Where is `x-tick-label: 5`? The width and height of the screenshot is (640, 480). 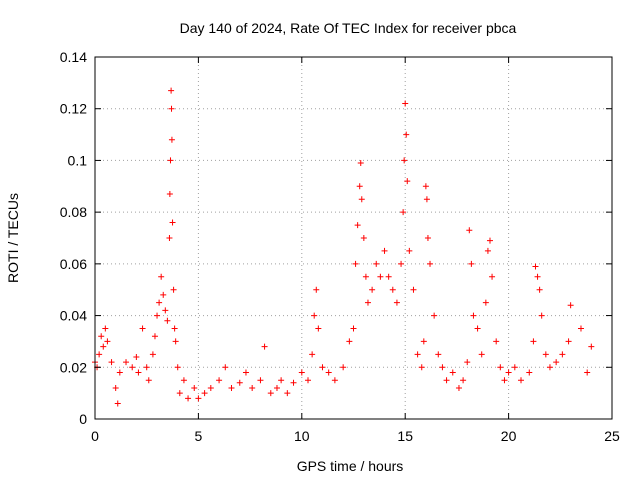
x-tick-label: 5 is located at coordinates (199, 436).